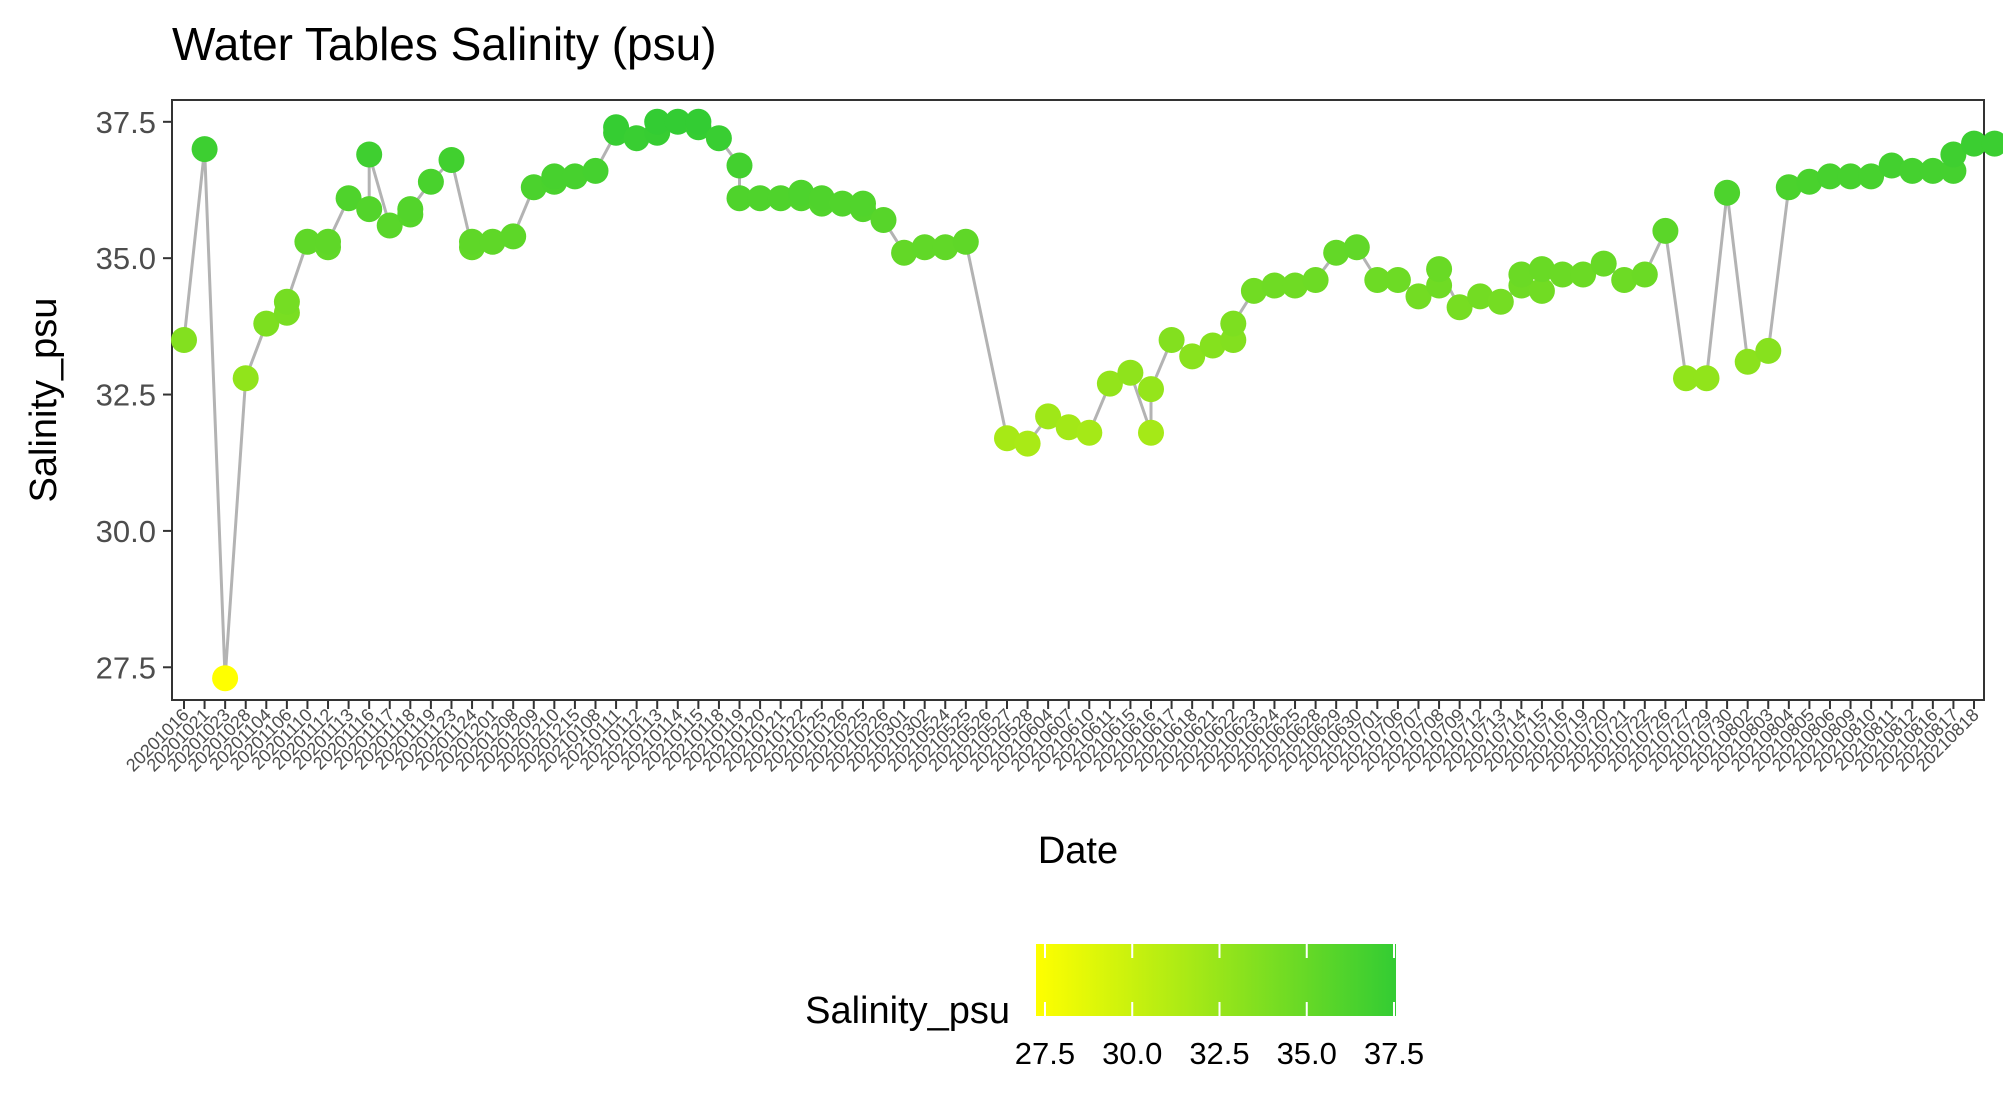 This screenshot has height=1113, width=2003. What do you see at coordinates (1219, 1053) in the screenshot?
I see `legend-tick-label: 32.5` at bounding box center [1219, 1053].